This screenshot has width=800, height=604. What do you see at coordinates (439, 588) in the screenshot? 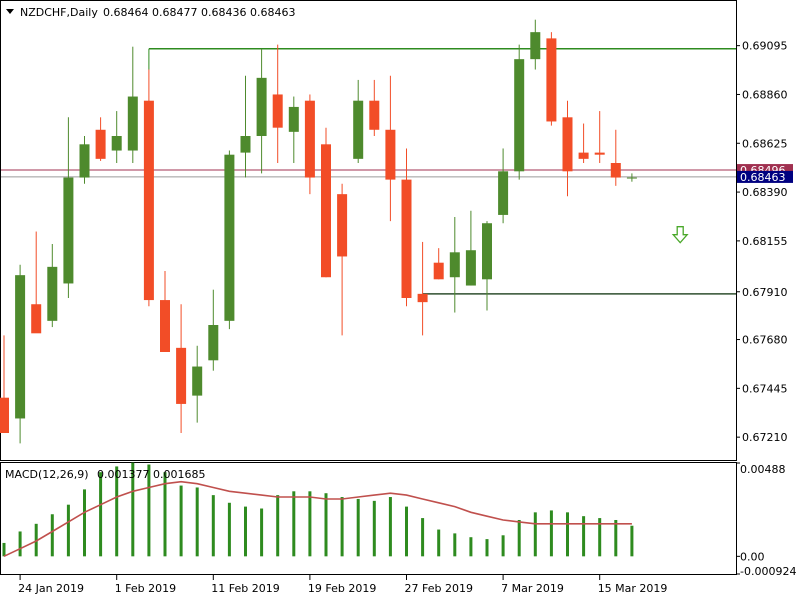
I see `time-tick-label: 27 Feb 2019` at bounding box center [439, 588].